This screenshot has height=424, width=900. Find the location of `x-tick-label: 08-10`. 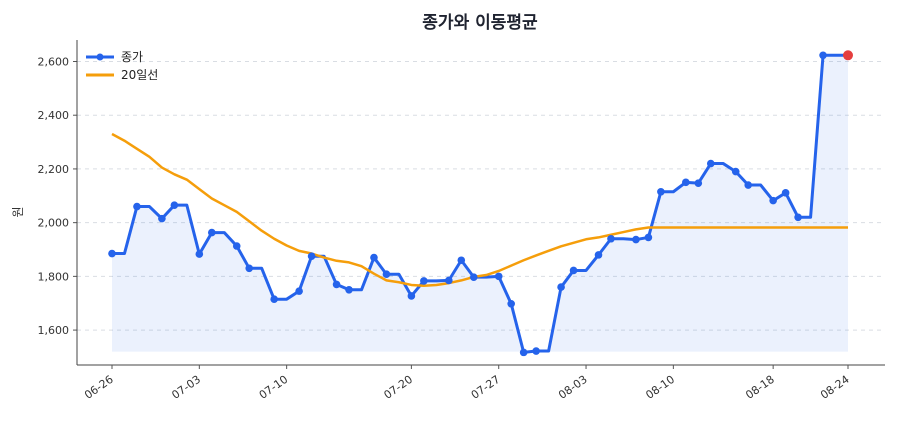

x-tick-label: 08-10 is located at coordinates (660, 387).